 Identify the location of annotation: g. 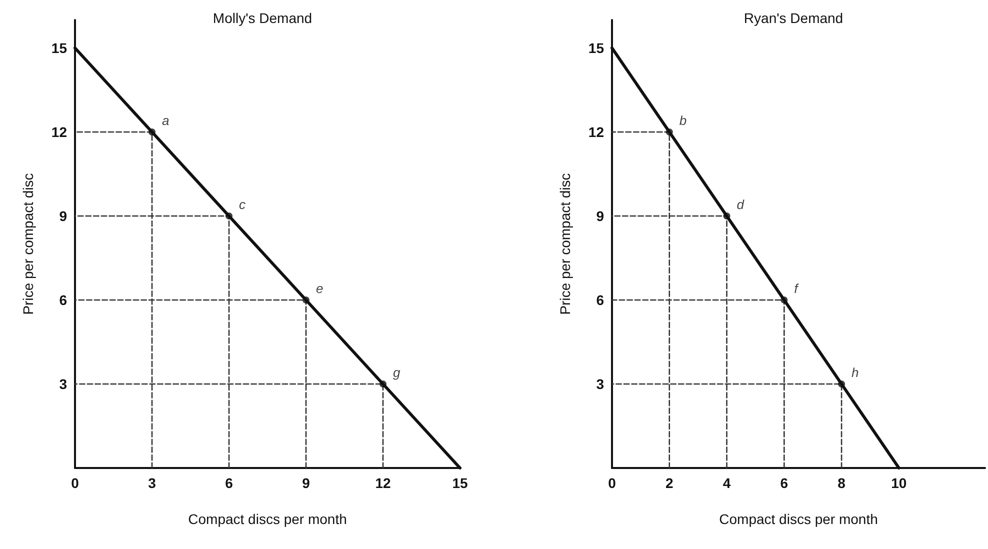
(397, 372).